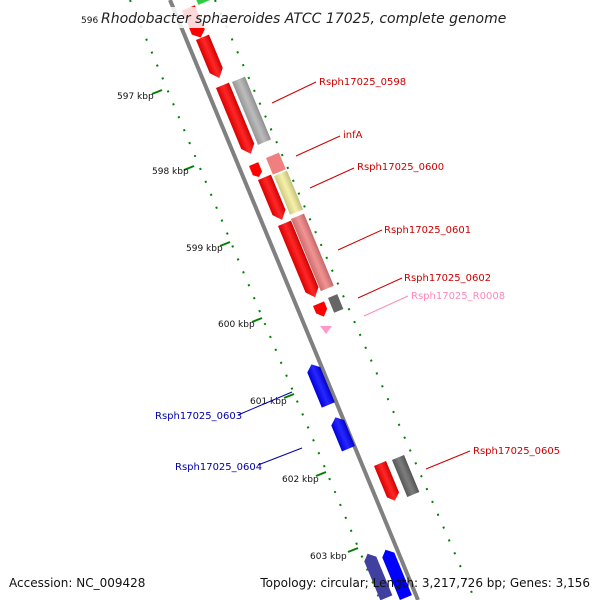 The height and width of the screenshot is (600, 600). Describe the element at coordinates (353, 135) in the screenshot. I see `label-infA: infA` at that location.